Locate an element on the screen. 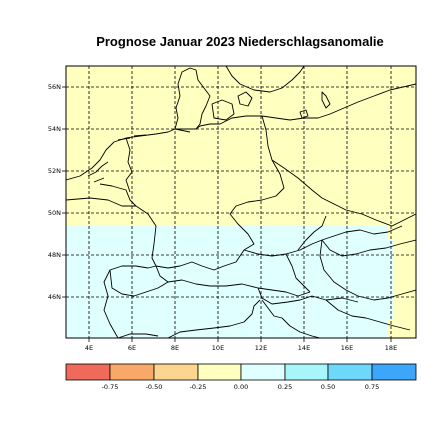  lon-label-6e: 6E is located at coordinates (132, 348).